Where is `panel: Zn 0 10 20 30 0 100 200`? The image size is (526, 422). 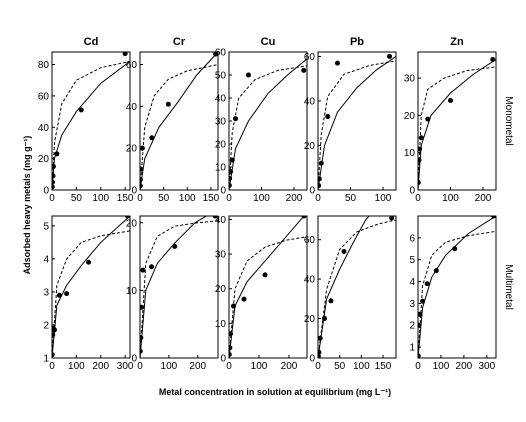
panel: Zn 0 10 20 30 0 100 200 is located at coordinates (450, 120).